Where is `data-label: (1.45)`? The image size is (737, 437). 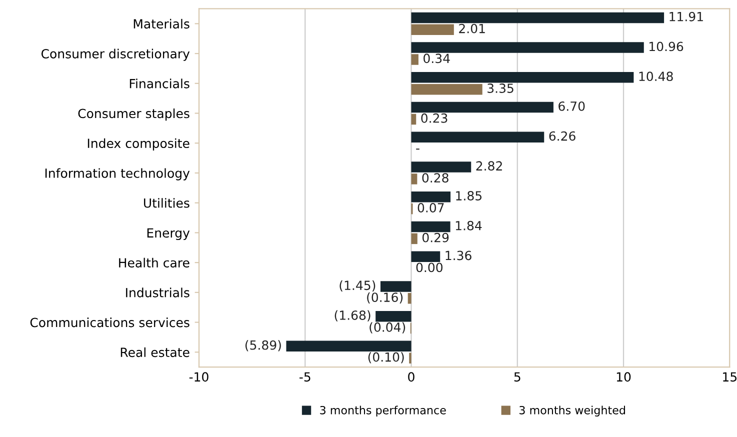
data-label: (1.45) is located at coordinates (358, 286).